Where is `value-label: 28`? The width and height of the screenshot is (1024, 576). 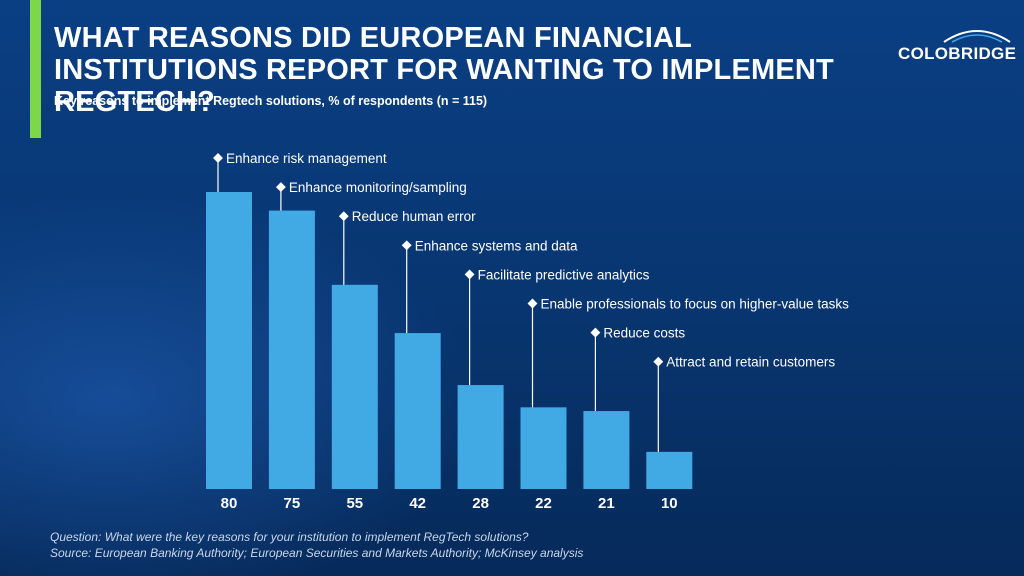
value-label: 28 is located at coordinates (480, 503).